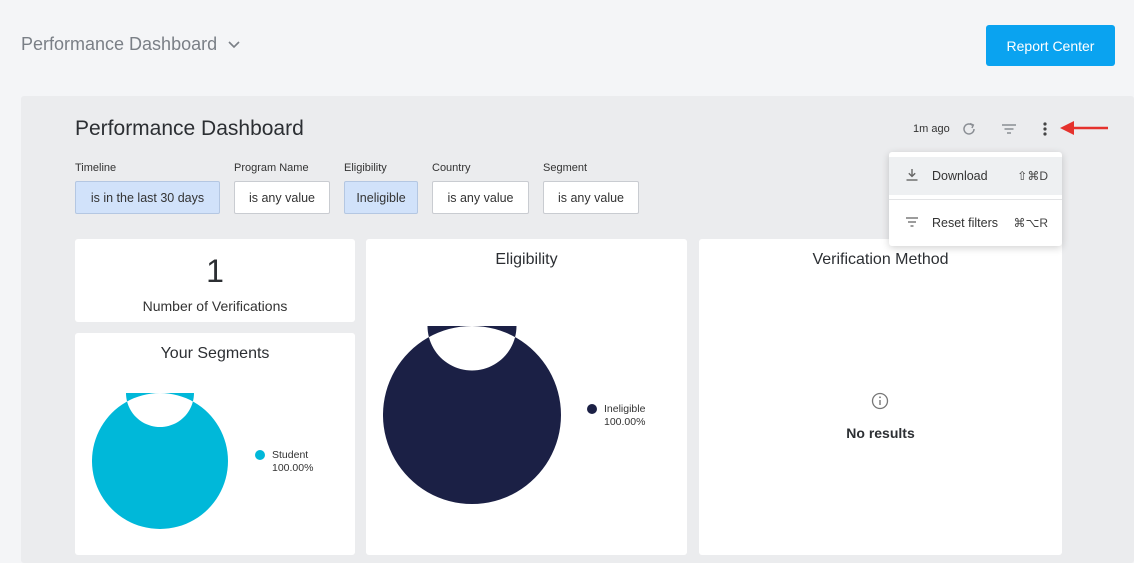 The width and height of the screenshot is (1134, 563). I want to click on legend-entry: Ineligible 100.00%, so click(616, 416).